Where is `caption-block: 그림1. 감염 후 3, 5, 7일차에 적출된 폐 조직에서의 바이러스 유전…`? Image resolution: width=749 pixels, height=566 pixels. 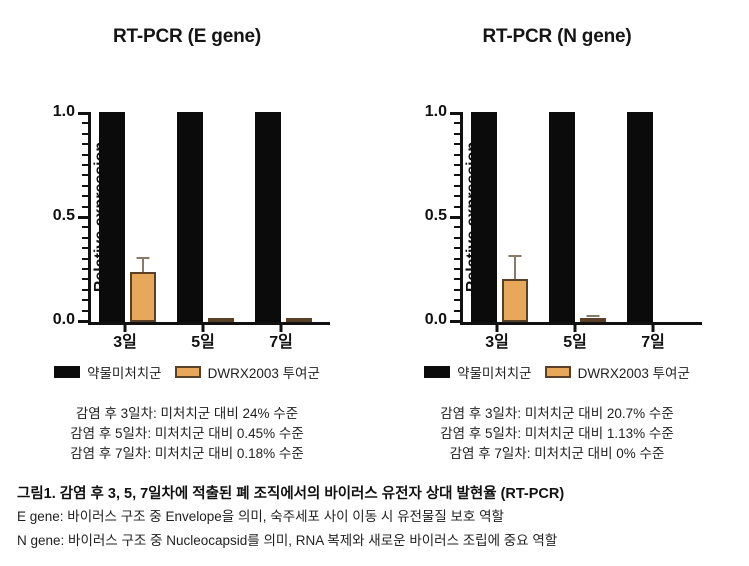 caption-block: 그림1. 감염 후 3, 5, 7일차에 적출된 폐 조직에서의 바이러스 유전… is located at coordinates (374, 518).